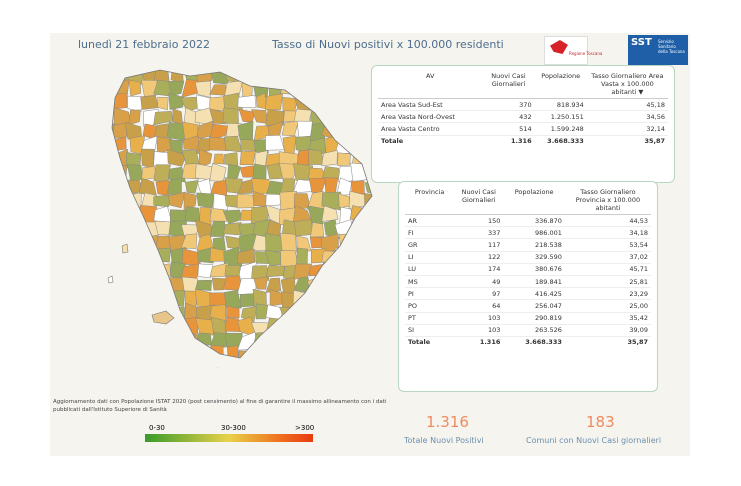 The width and height of the screenshot is (741, 486). I want to click on av-row: Area Vasta Centro 514 1.599.248 32,14, so click(523, 129).